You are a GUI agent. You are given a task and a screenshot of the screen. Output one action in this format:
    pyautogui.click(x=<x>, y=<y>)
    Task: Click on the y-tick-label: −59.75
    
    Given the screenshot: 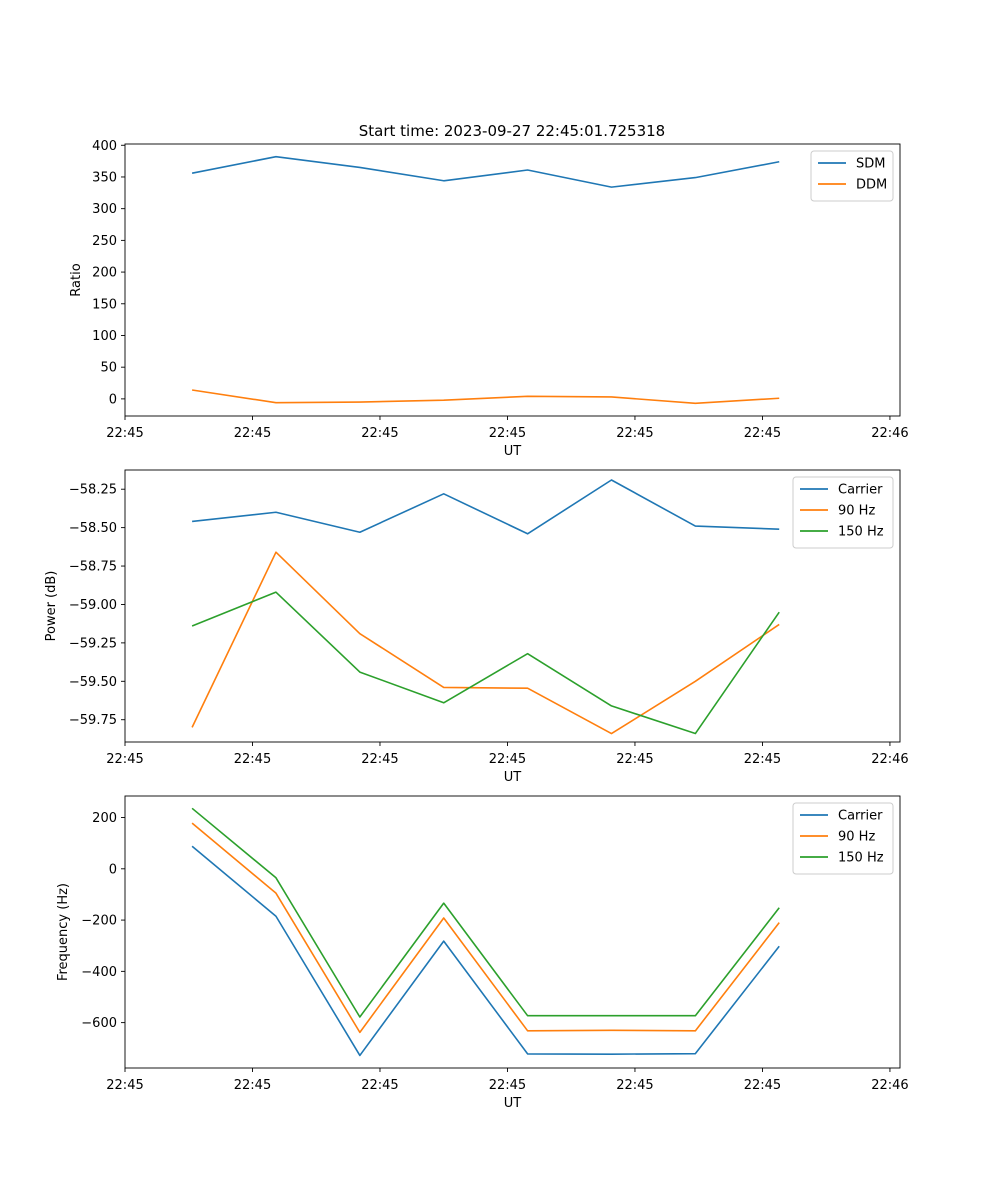 What is the action you would take?
    pyautogui.click(x=93, y=720)
    